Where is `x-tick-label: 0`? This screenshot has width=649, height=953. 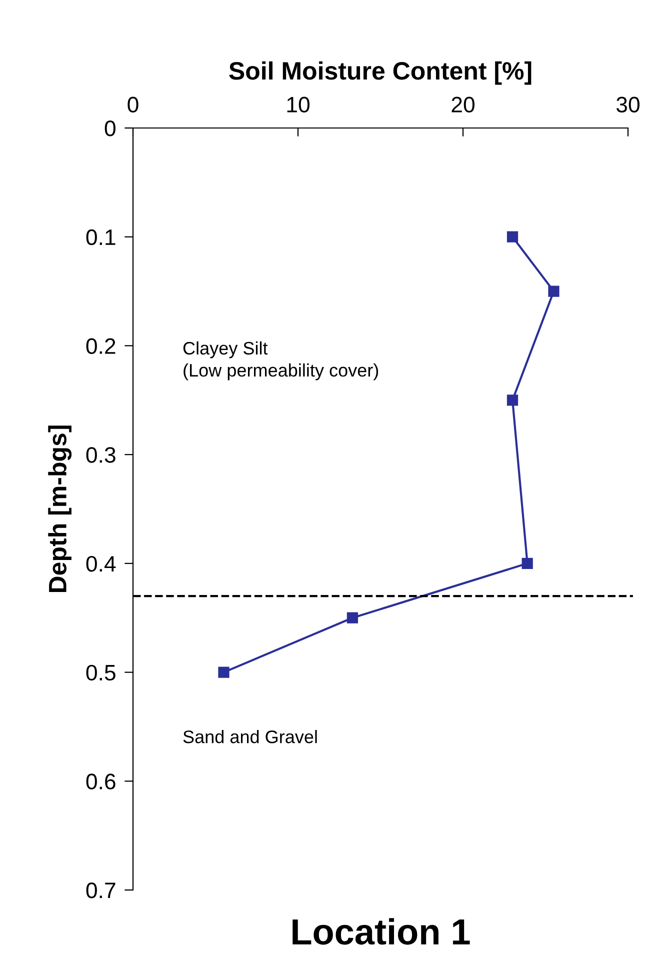 x-tick-label: 0 is located at coordinates (133, 104).